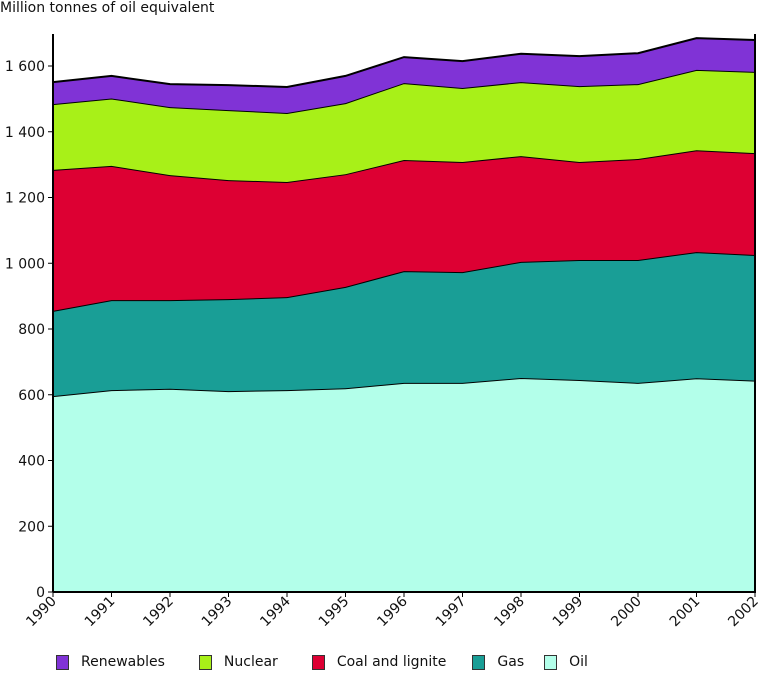 This screenshot has height=673, width=768. What do you see at coordinates (31, 462) in the screenshot?
I see `y-tick-label: 400` at bounding box center [31, 462].